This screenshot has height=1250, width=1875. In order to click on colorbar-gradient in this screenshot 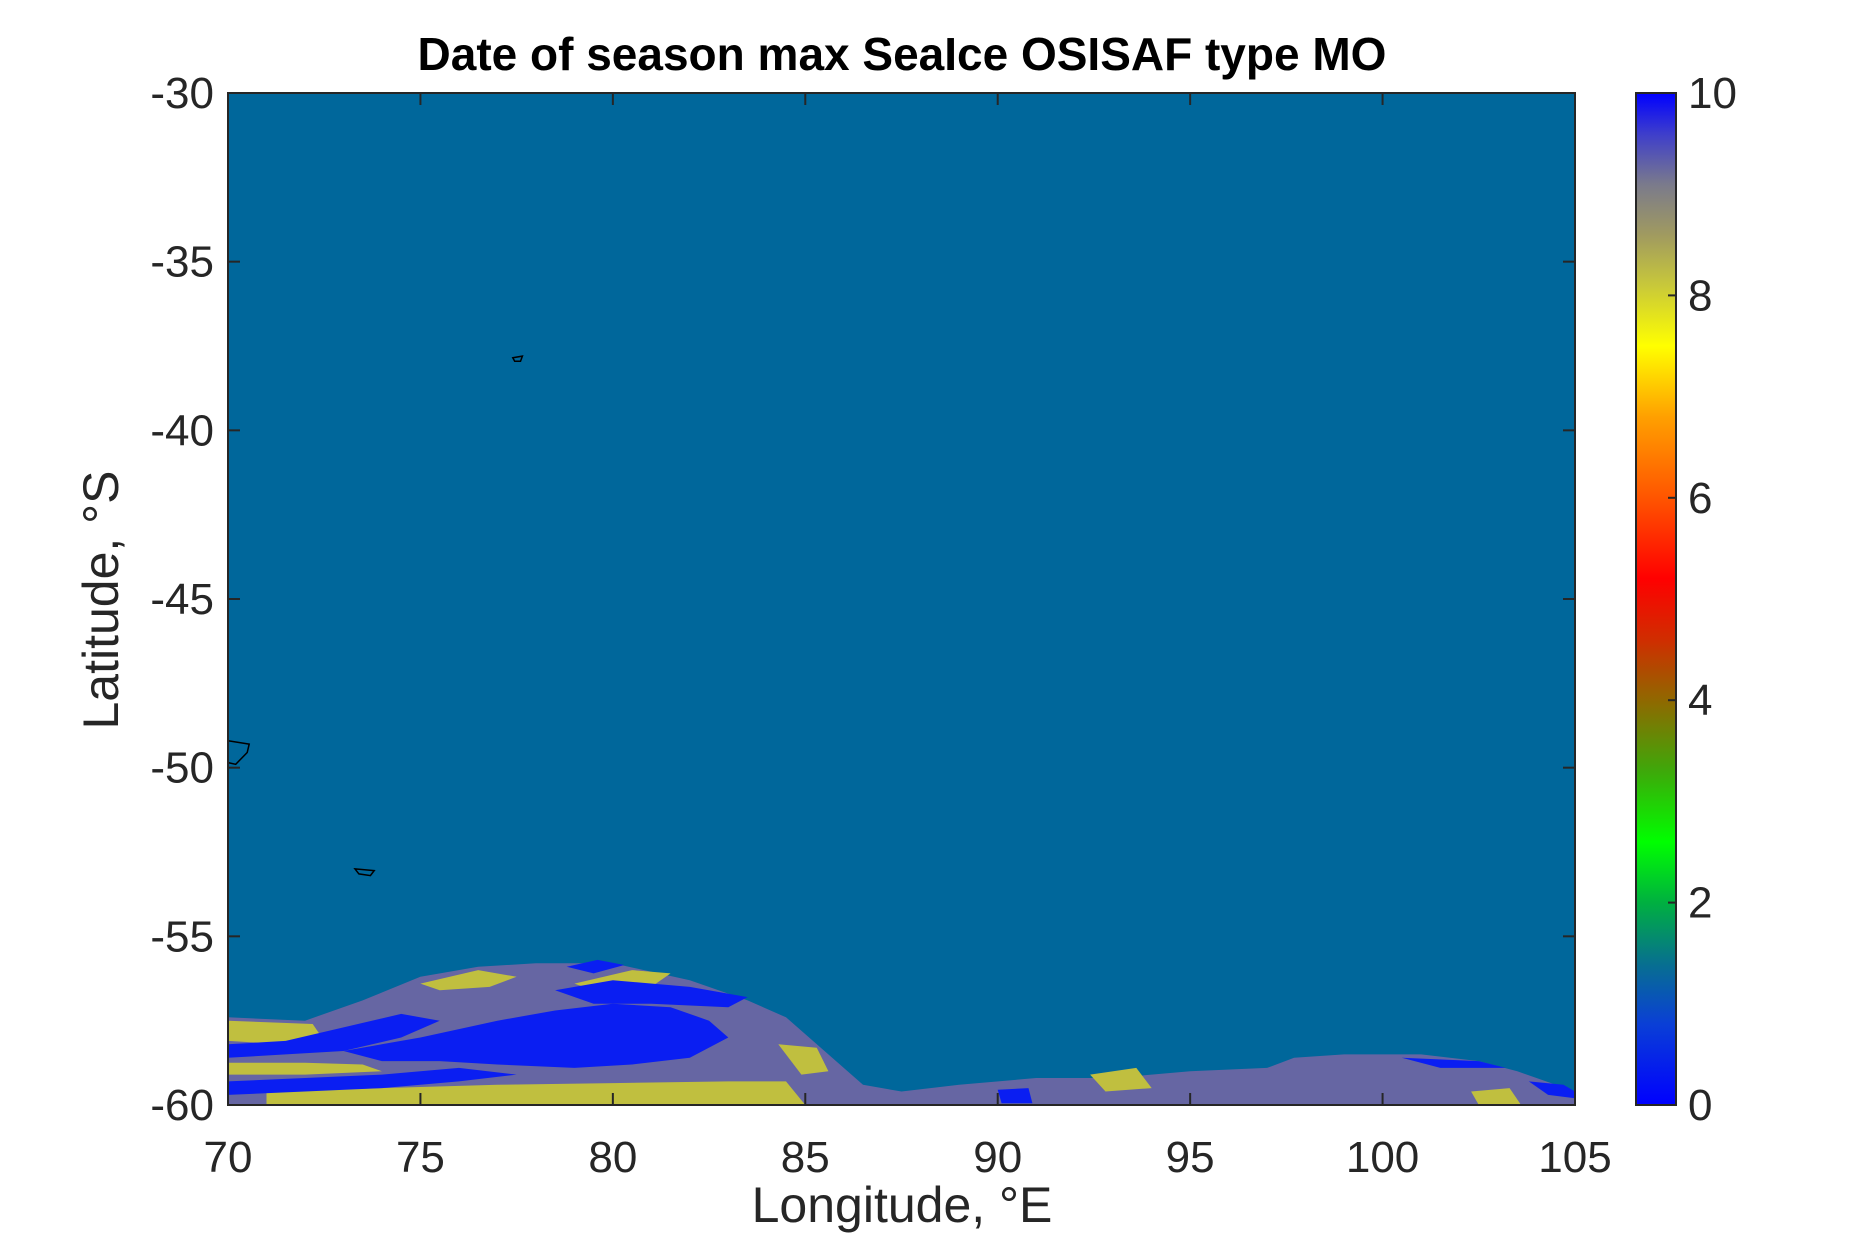, I will do `click(1656, 599)`.